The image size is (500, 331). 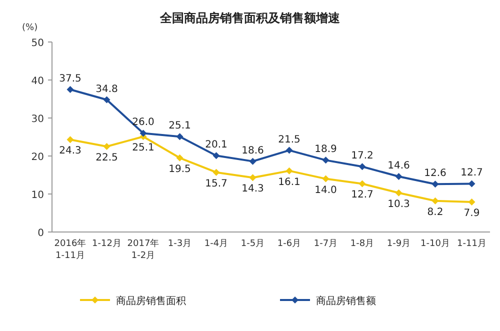 I want to click on y-tick-label: 30, so click(x=37, y=119).